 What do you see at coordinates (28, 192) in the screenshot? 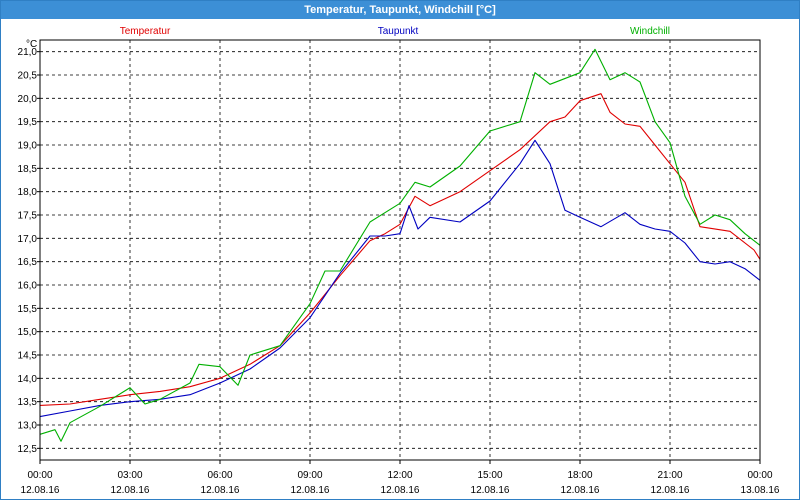
I see `y-tick-label: 18,0` at bounding box center [28, 192].